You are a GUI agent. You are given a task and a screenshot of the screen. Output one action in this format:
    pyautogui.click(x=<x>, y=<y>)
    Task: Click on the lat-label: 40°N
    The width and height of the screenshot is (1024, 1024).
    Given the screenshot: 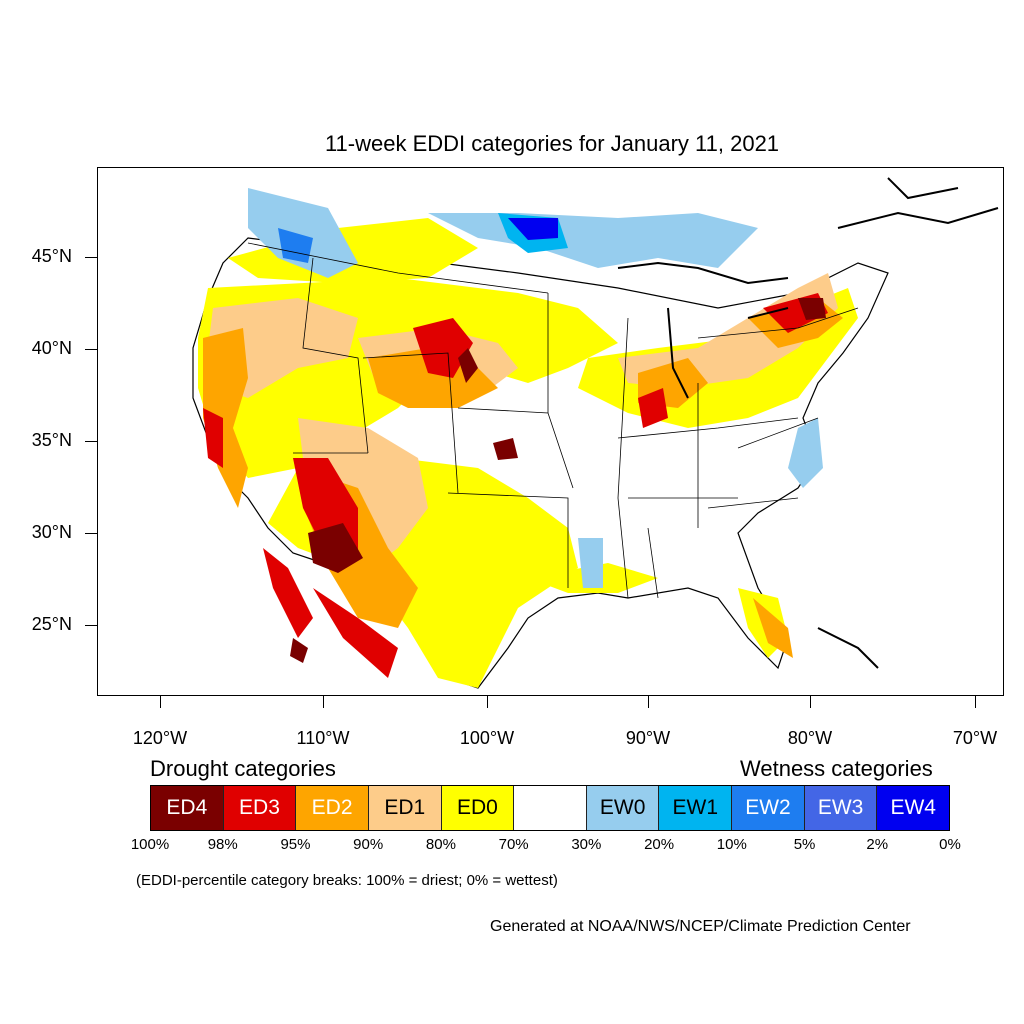 What is the action you would take?
    pyautogui.click(x=51, y=348)
    